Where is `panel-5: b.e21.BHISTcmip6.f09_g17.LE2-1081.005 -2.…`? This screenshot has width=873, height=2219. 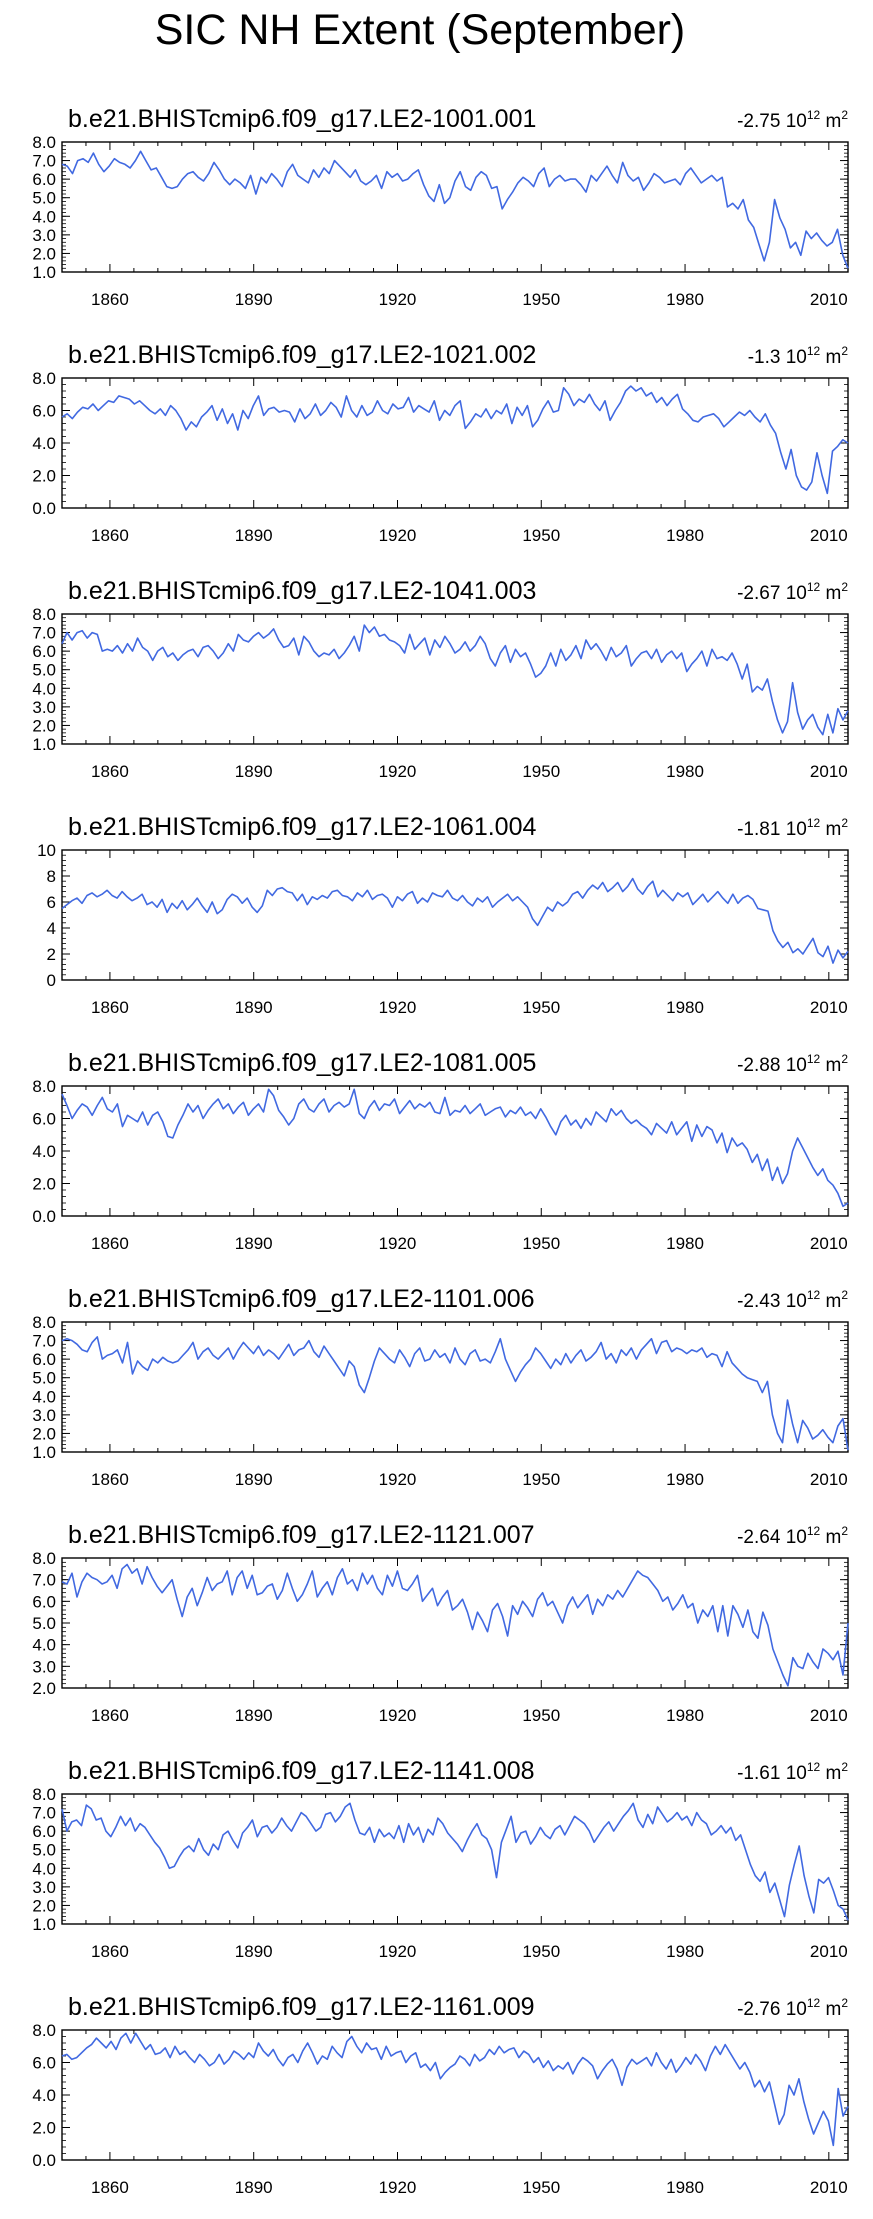 panel-5: b.e21.BHISTcmip6.f09_g17.LE2-1081.005 -2.… is located at coordinates (440, 1151).